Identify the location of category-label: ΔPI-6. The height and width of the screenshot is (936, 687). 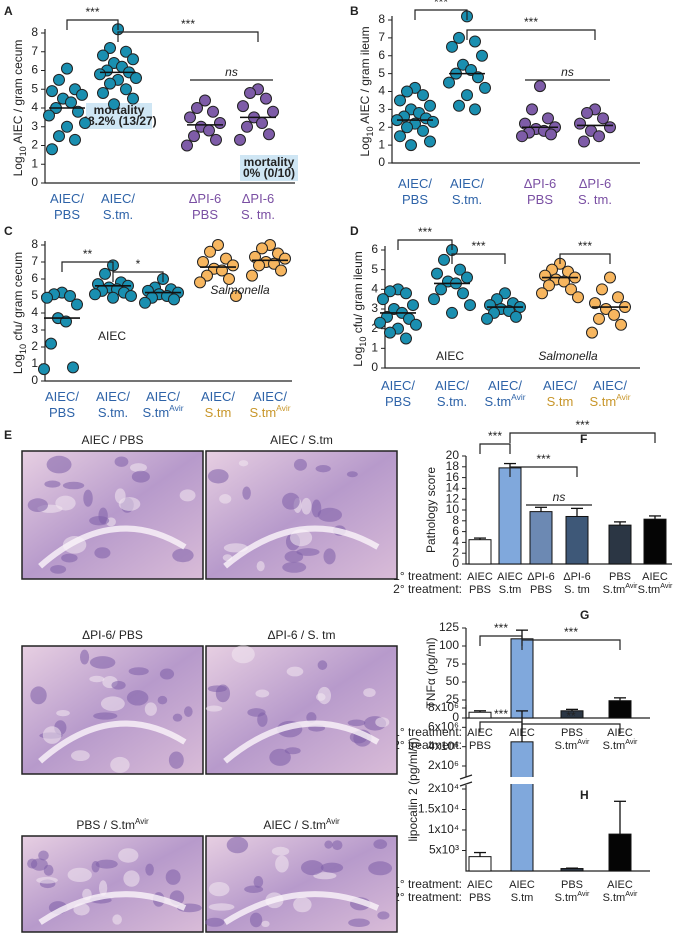
(541, 577).